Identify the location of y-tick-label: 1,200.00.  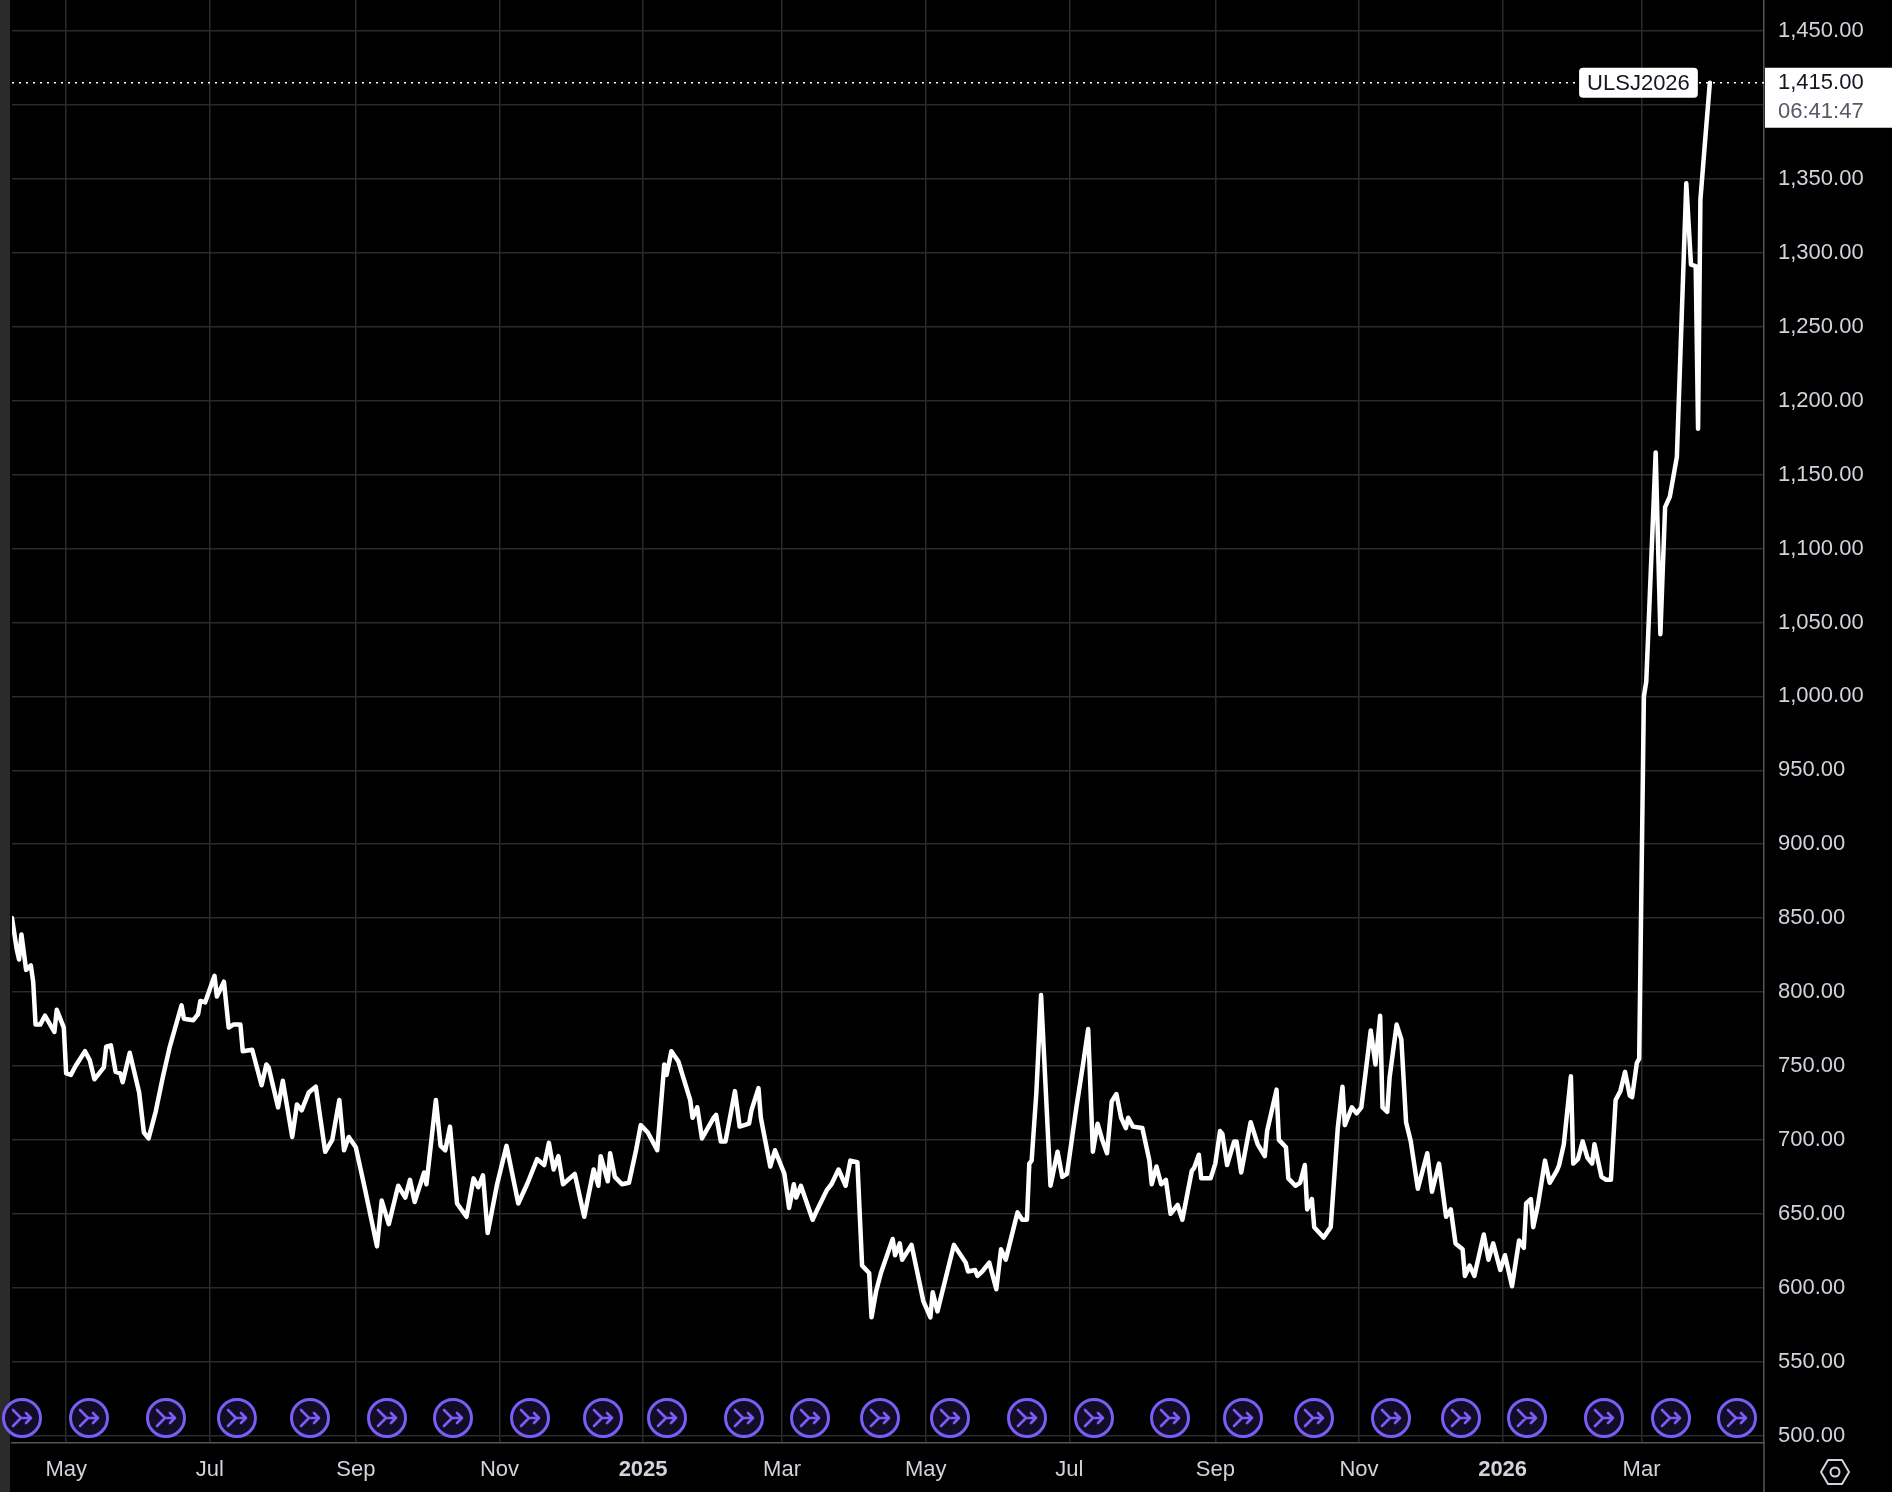
(1821, 399).